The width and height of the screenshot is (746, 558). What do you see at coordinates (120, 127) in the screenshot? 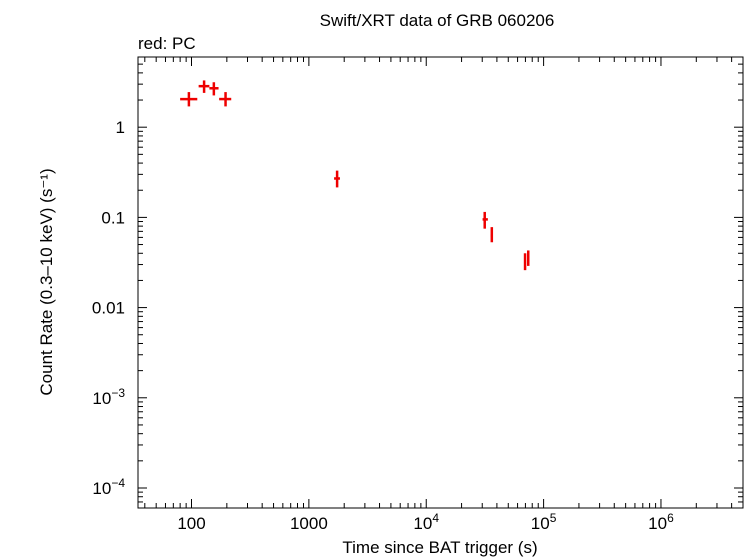
I see `y-tick-label: 1` at bounding box center [120, 127].